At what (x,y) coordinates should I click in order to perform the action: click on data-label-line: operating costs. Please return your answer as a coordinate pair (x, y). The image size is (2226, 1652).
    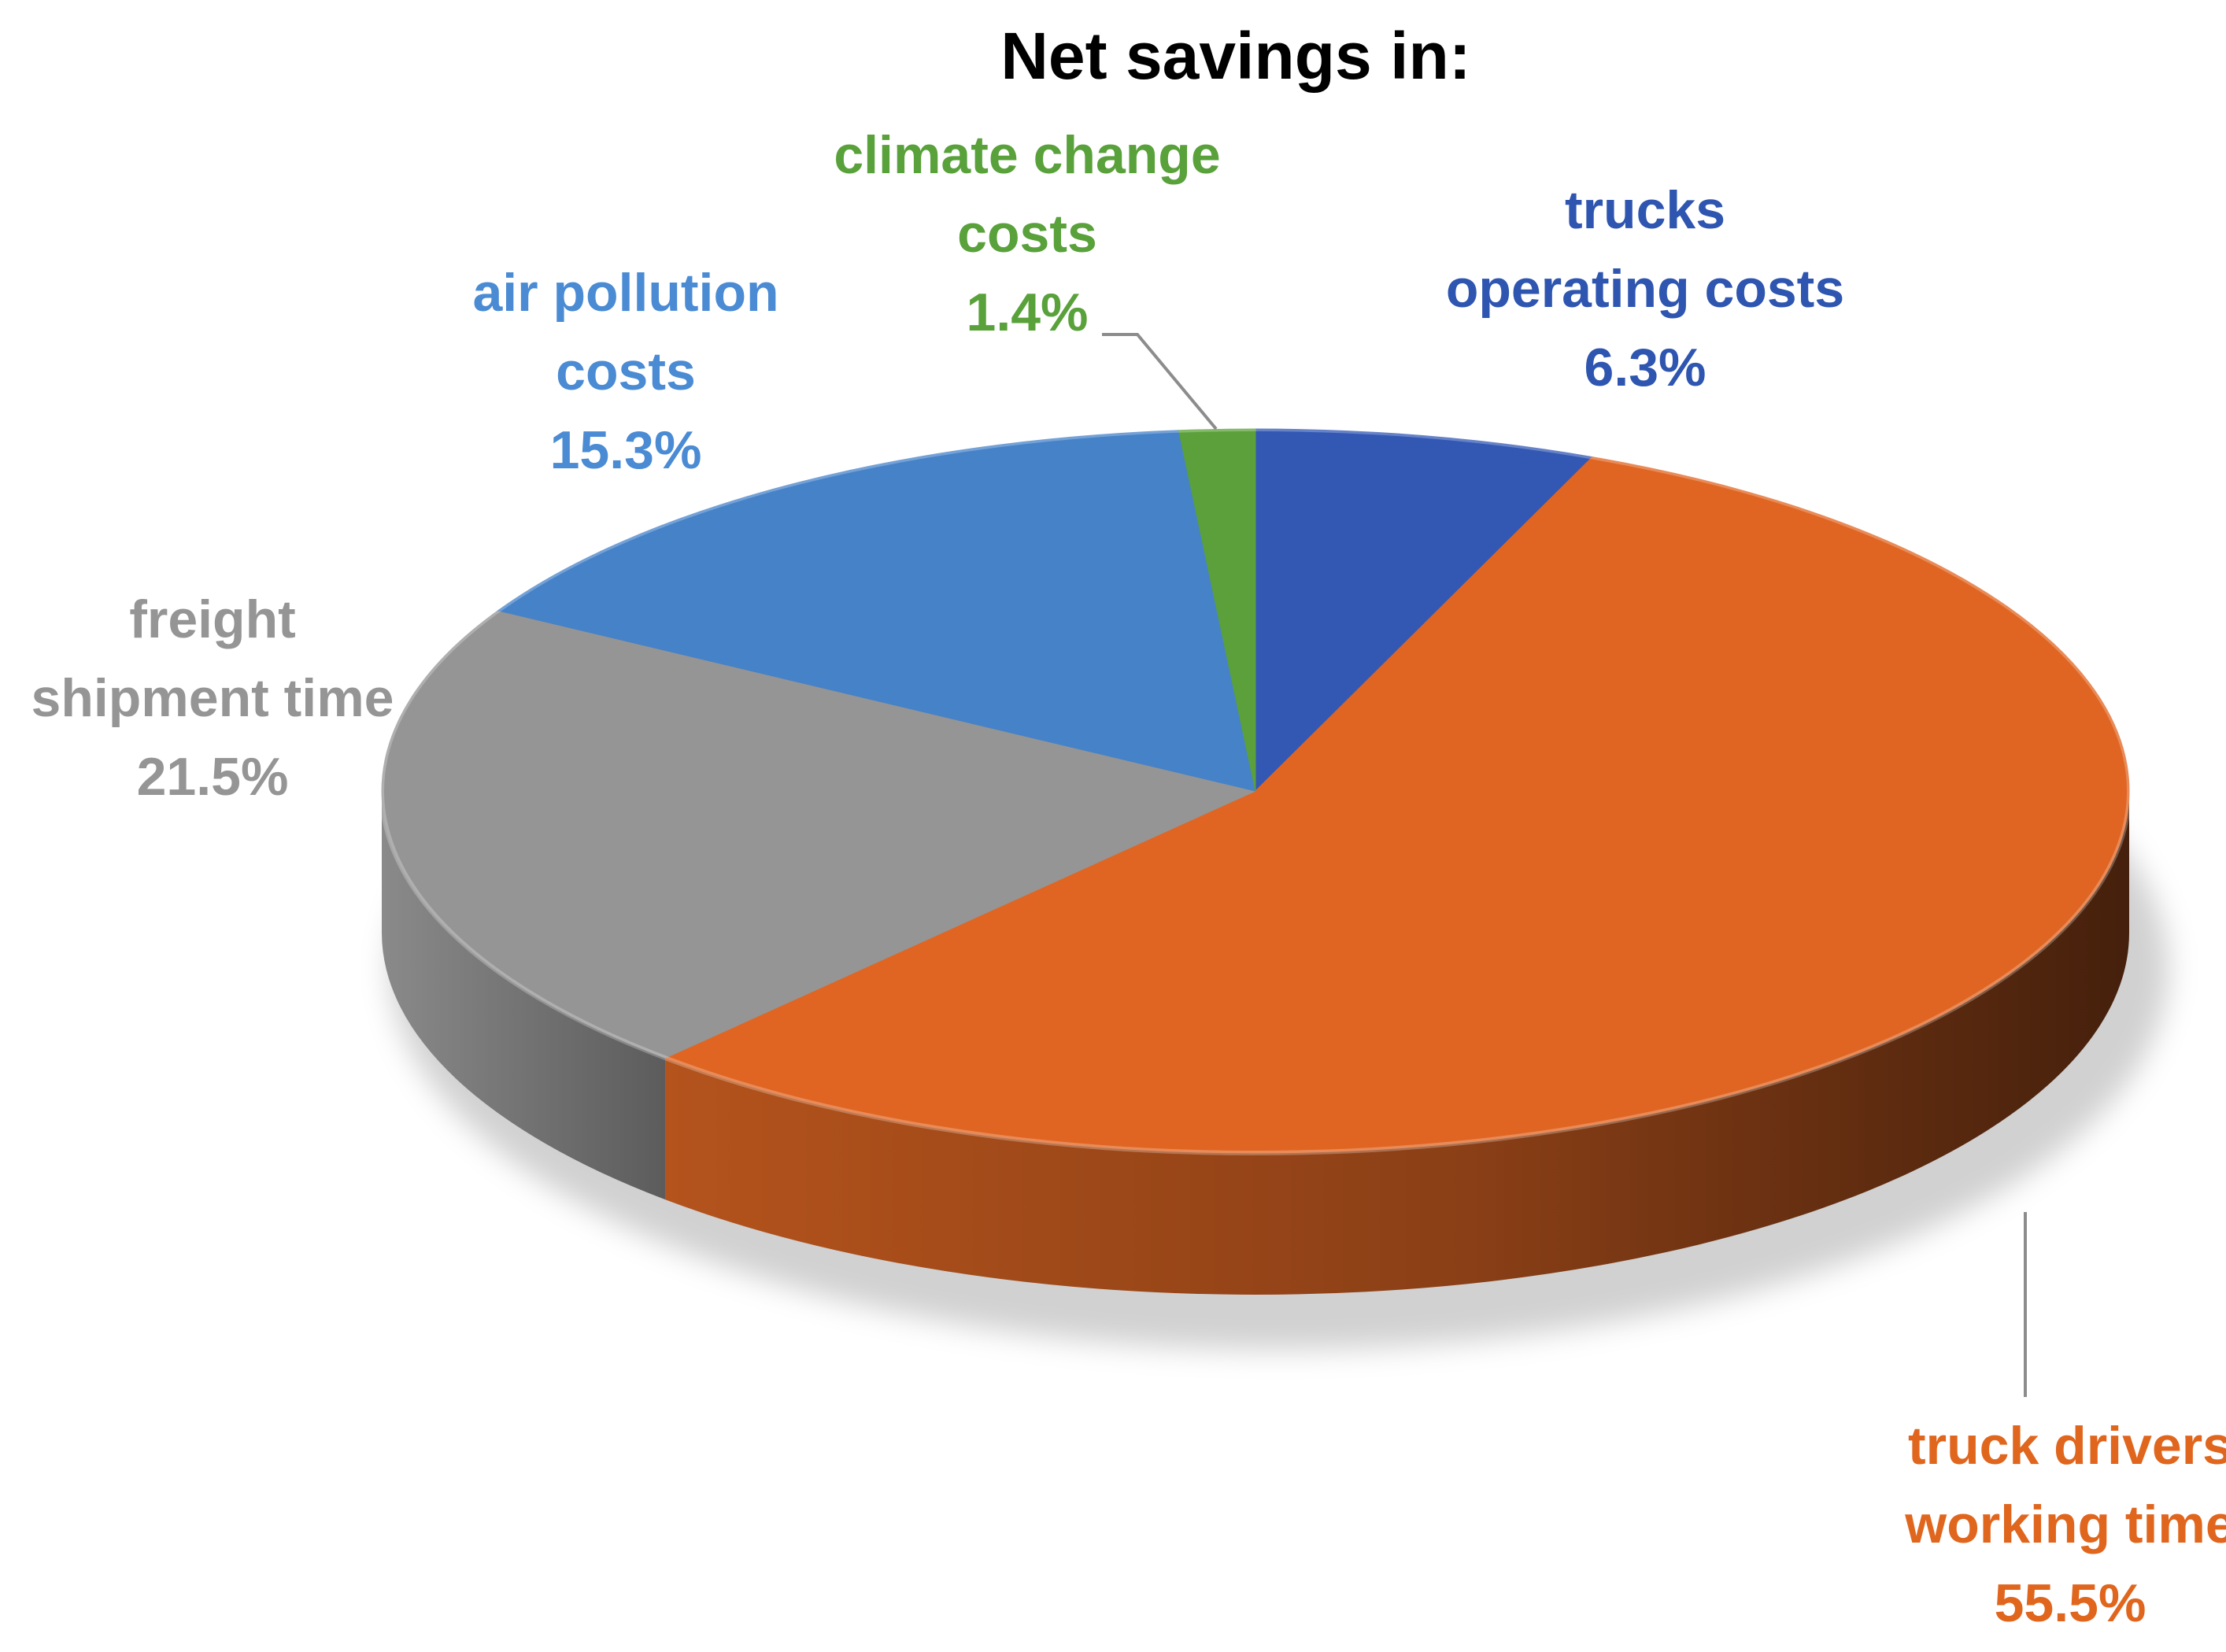
    Looking at the image, I should click on (1645, 289).